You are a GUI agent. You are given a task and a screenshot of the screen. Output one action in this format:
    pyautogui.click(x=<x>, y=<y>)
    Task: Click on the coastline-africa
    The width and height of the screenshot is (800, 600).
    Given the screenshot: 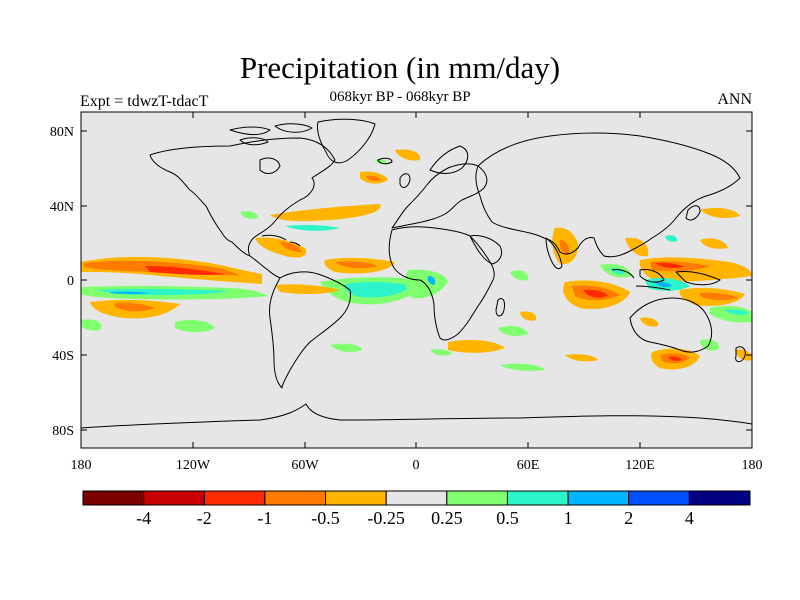 What is the action you would take?
    pyautogui.click(x=441, y=283)
    